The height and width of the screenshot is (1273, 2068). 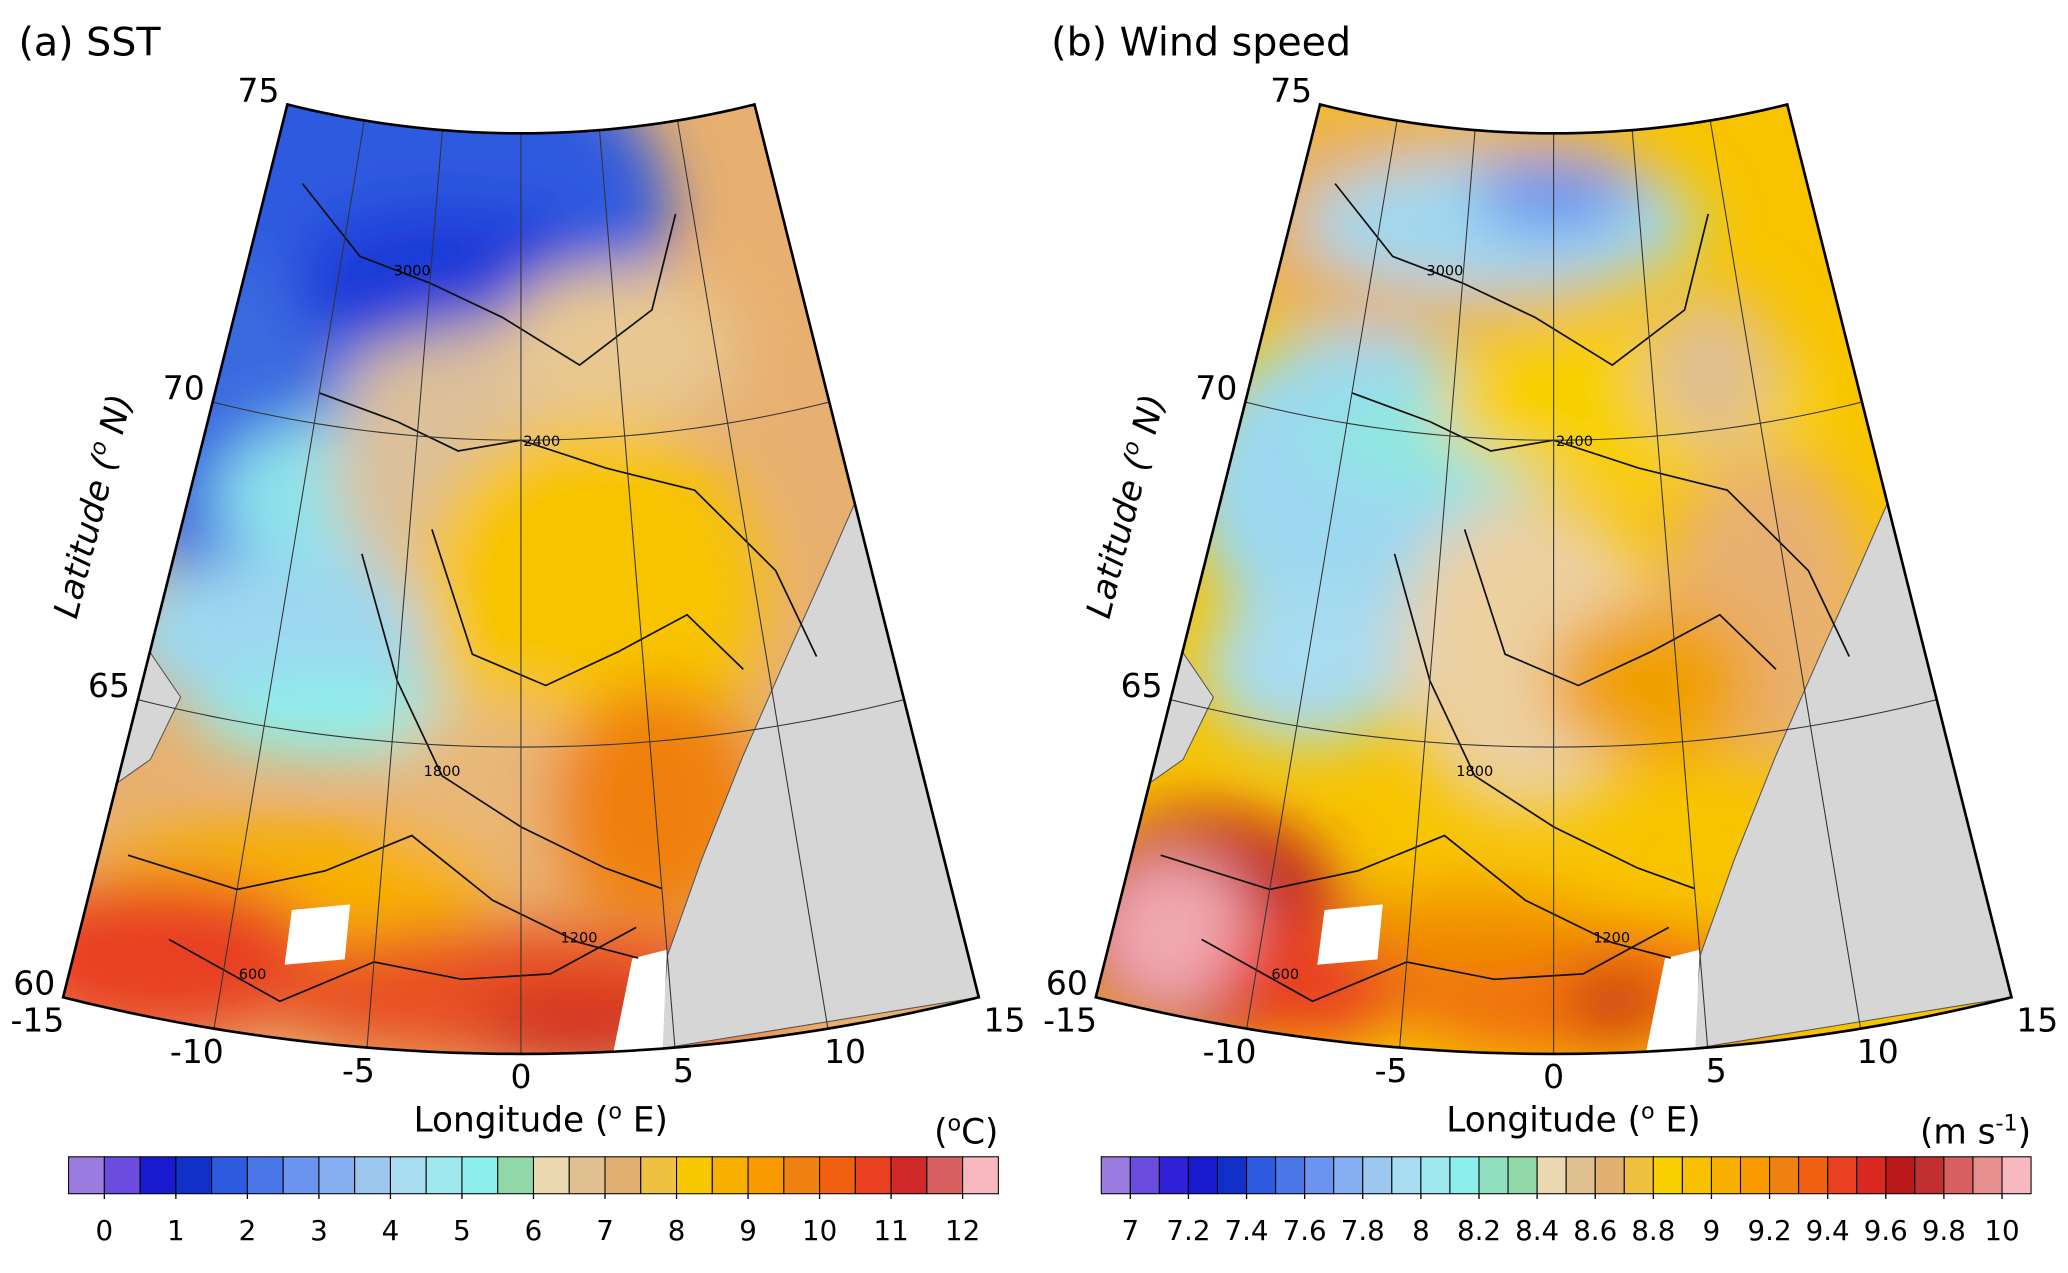 I want to click on colorbar-tick-label: 7.2, so click(x=1188, y=1230).